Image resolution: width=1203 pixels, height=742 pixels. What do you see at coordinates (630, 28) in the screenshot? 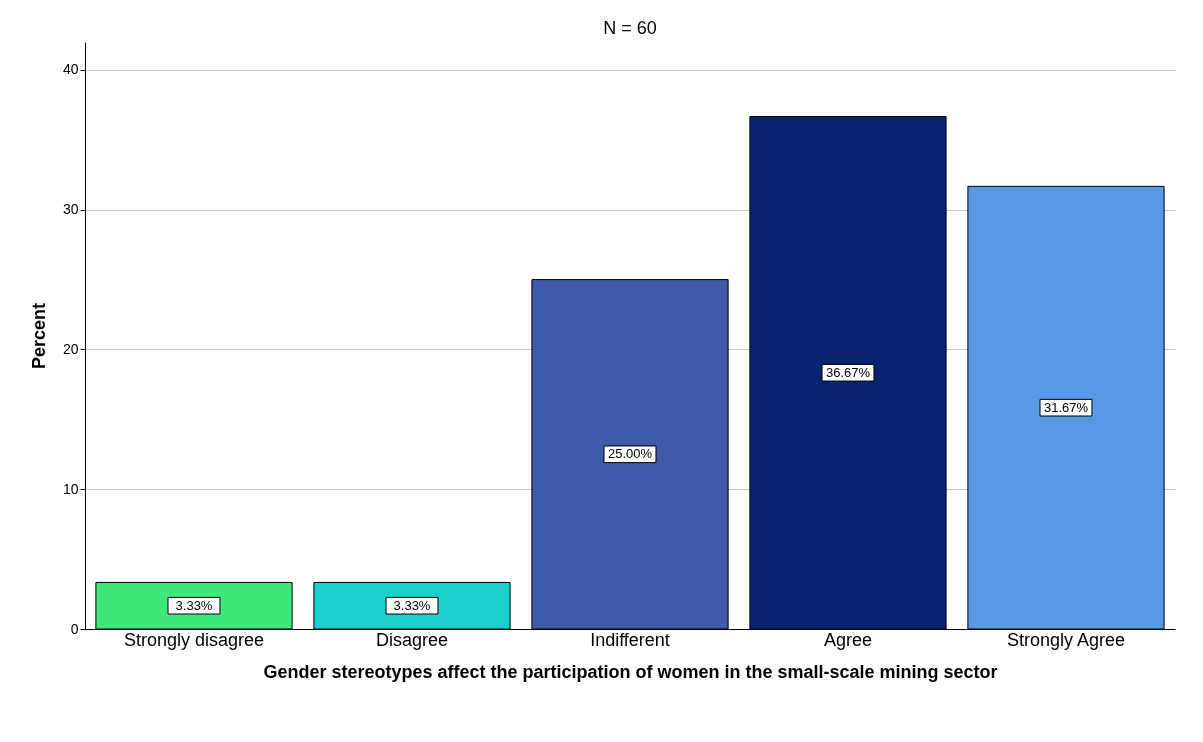
I see `chart-title: N = 60` at bounding box center [630, 28].